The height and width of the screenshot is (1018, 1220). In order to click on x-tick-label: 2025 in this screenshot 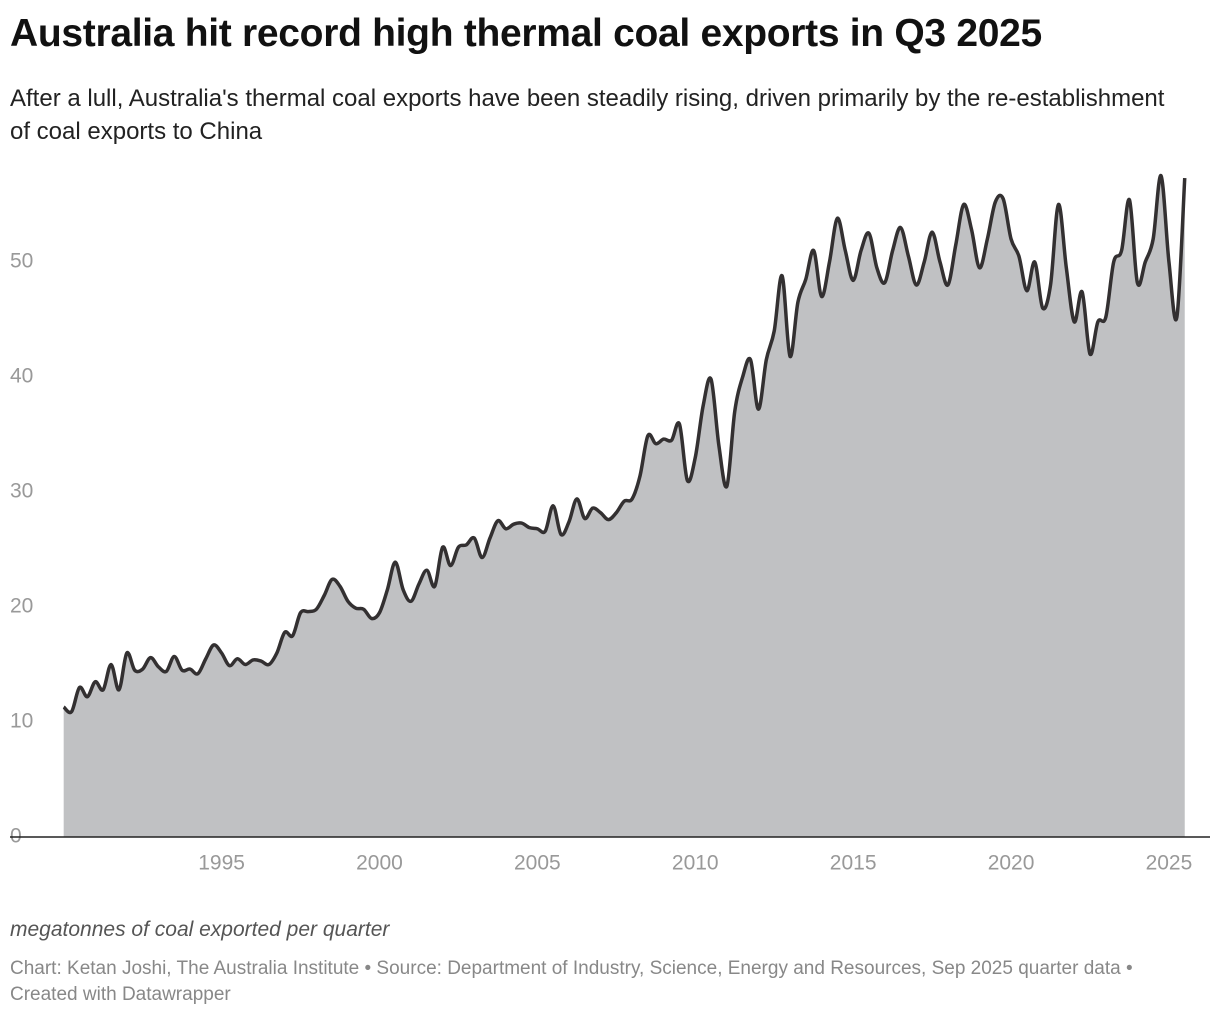, I will do `click(1169, 863)`.